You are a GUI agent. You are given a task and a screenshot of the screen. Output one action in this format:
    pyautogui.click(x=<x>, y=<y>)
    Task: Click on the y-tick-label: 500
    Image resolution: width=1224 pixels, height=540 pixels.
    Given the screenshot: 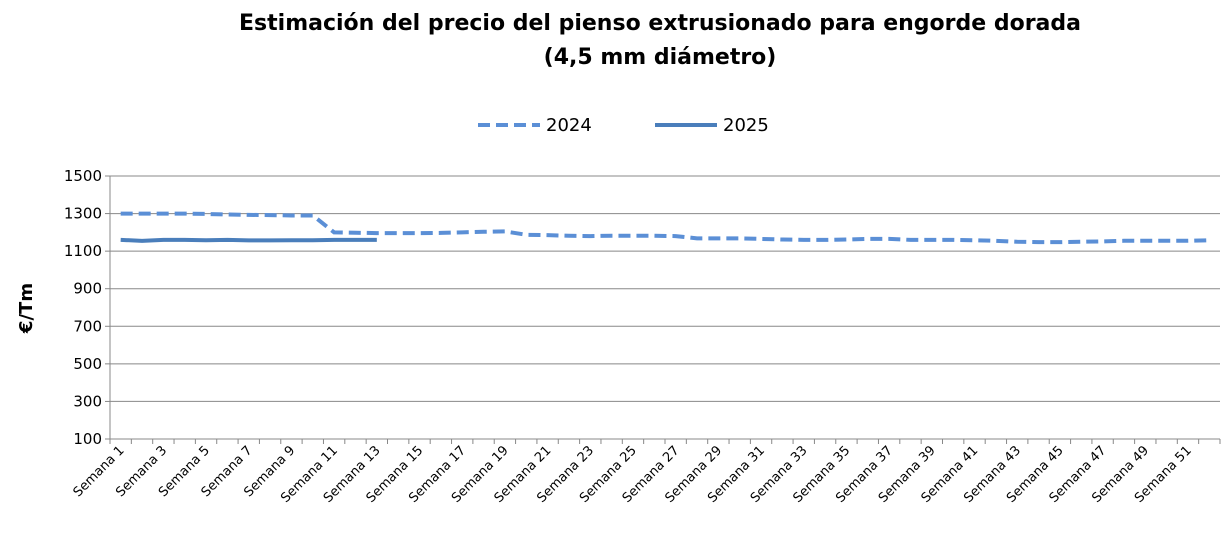 What is the action you would take?
    pyautogui.click(x=87, y=364)
    